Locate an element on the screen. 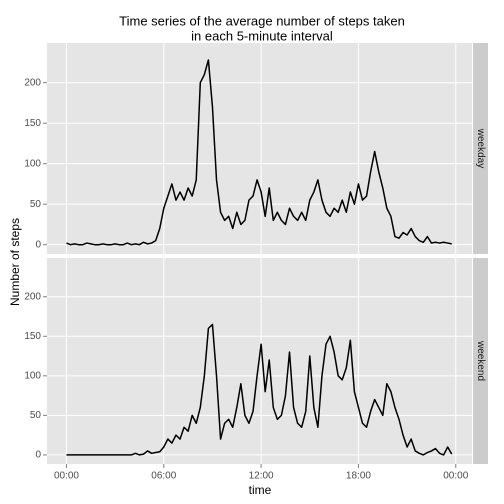  facet-label: weekend is located at coordinates (480, 360).